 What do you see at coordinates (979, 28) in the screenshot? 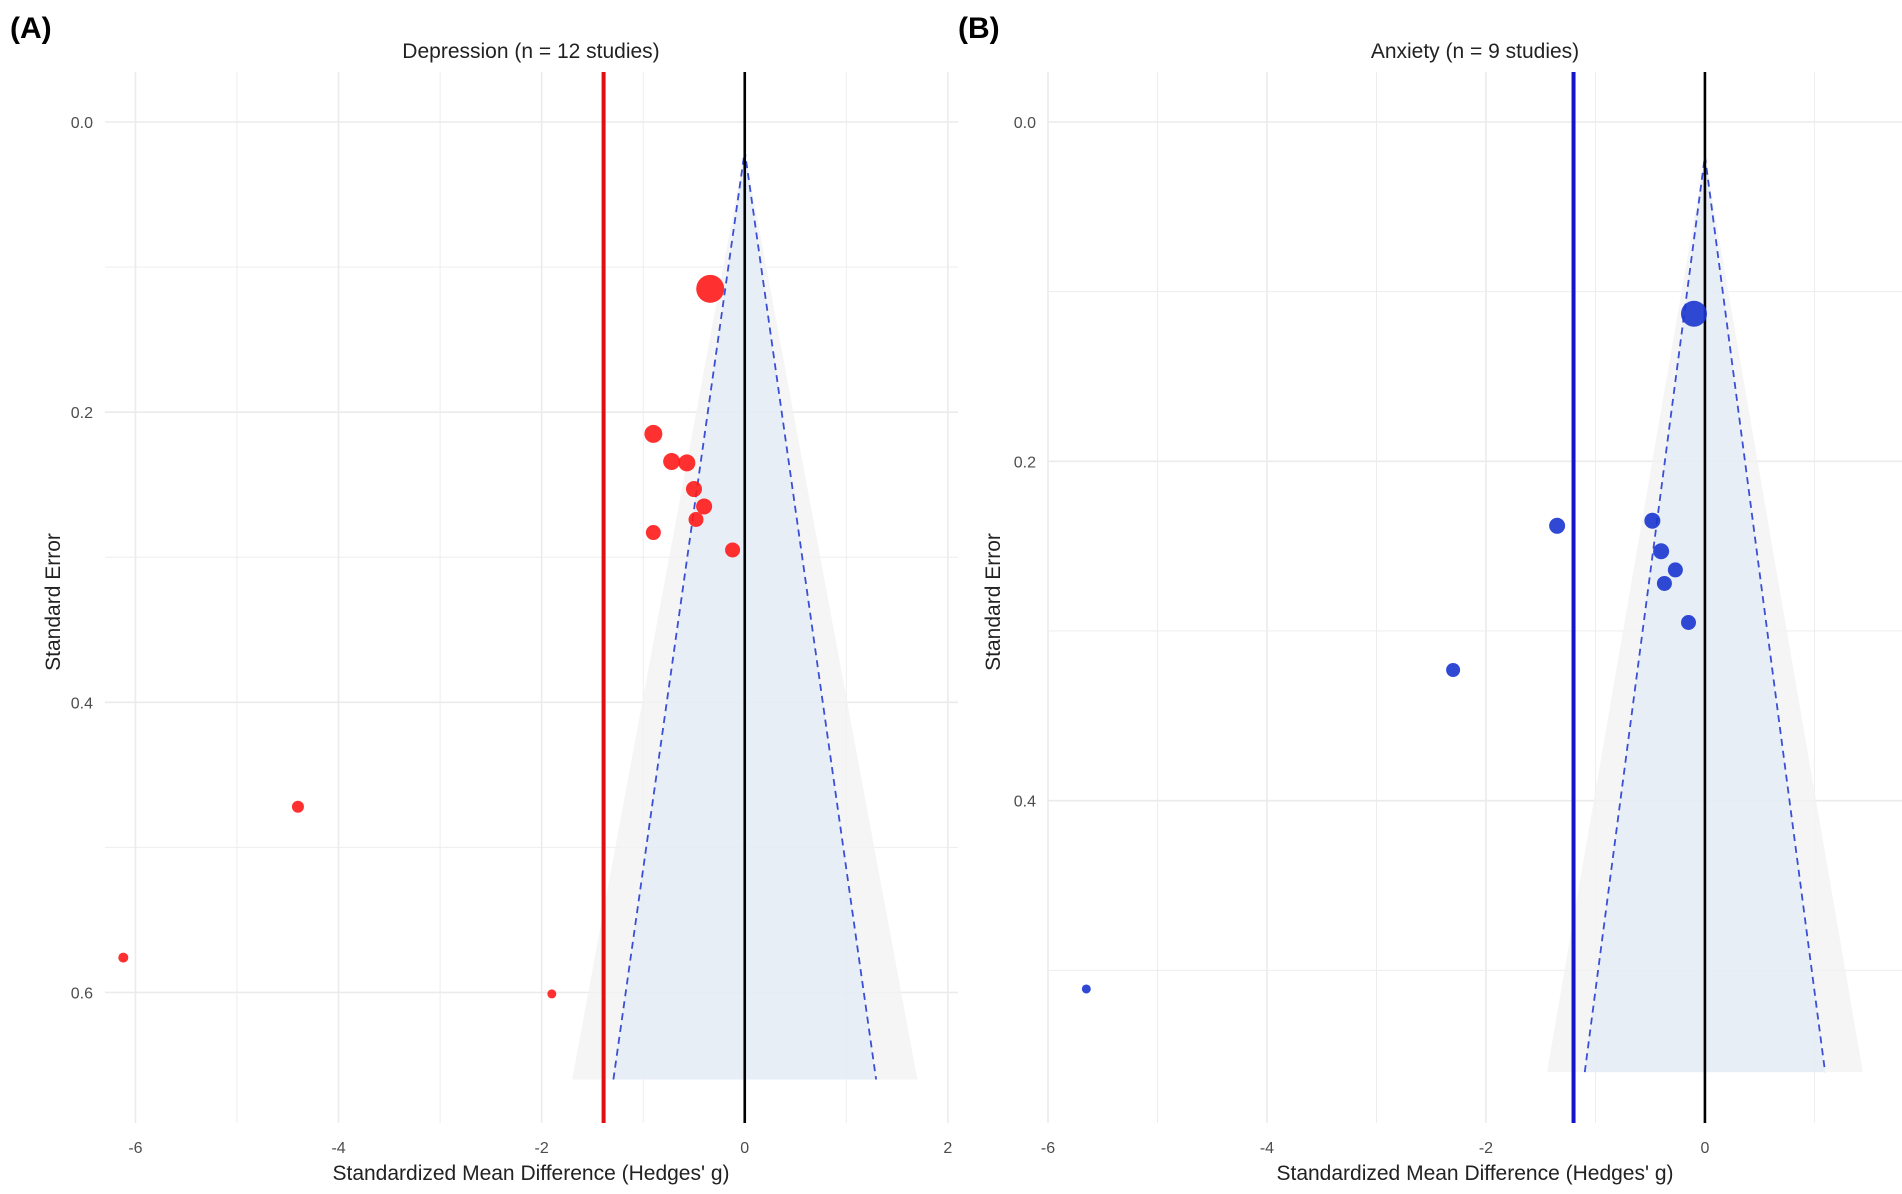
I see `panel-label-b: (B)` at bounding box center [979, 28].